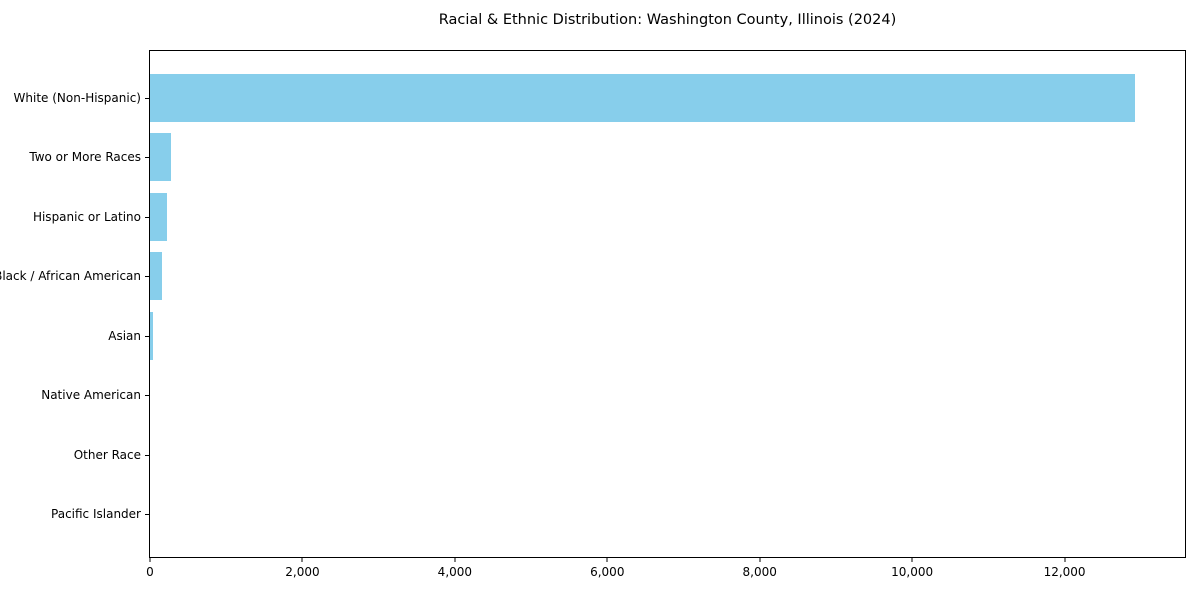 The height and width of the screenshot is (600, 1200). What do you see at coordinates (912, 572) in the screenshot?
I see `x-tick-label-10-000: 10,000` at bounding box center [912, 572].